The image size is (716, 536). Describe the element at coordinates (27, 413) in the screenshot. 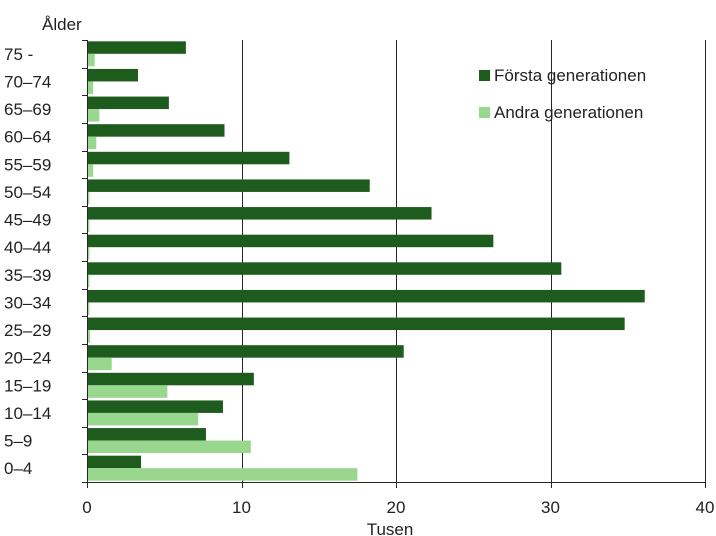

I see `y-tick-label: 10–14` at that location.